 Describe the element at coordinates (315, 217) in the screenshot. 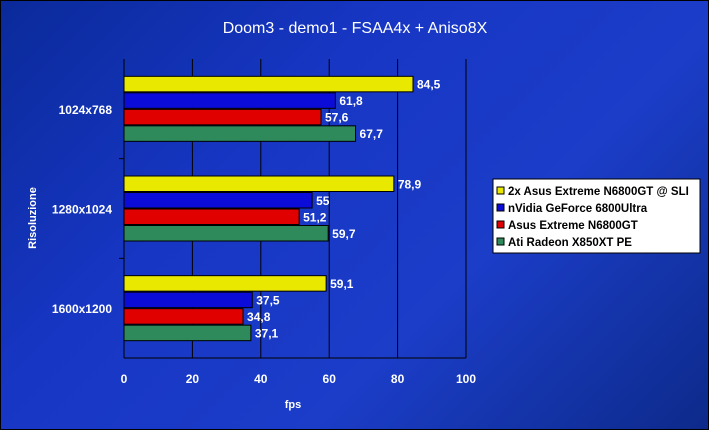

I see `data-label: 51,2` at that location.